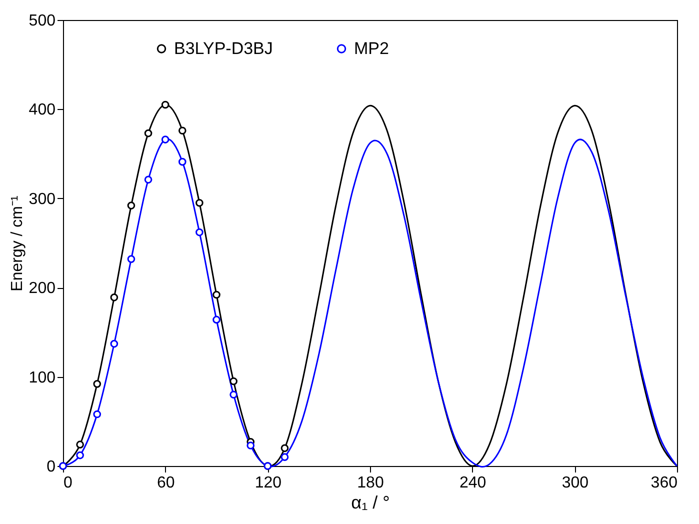 Image resolution: width=699 pixels, height=524 pixels. I want to click on legend-label: B3LYP-D3BJ, so click(223, 48).